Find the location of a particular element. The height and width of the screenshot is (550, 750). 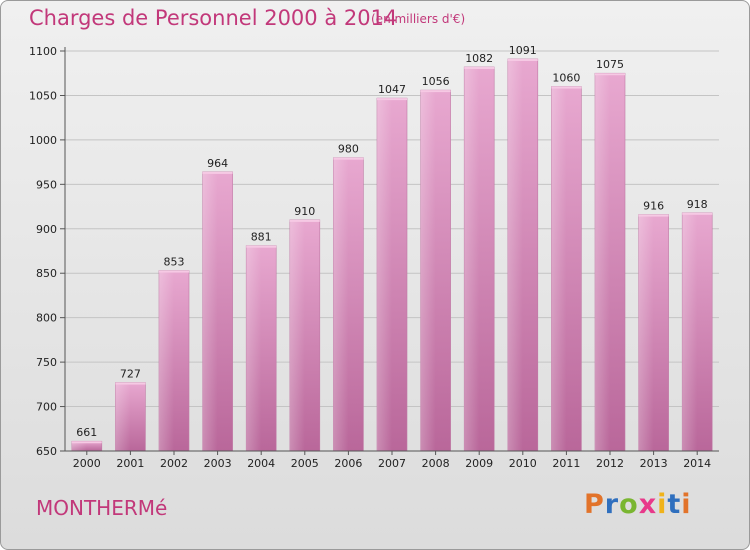

x-tick-label: 2002 is located at coordinates (174, 463).